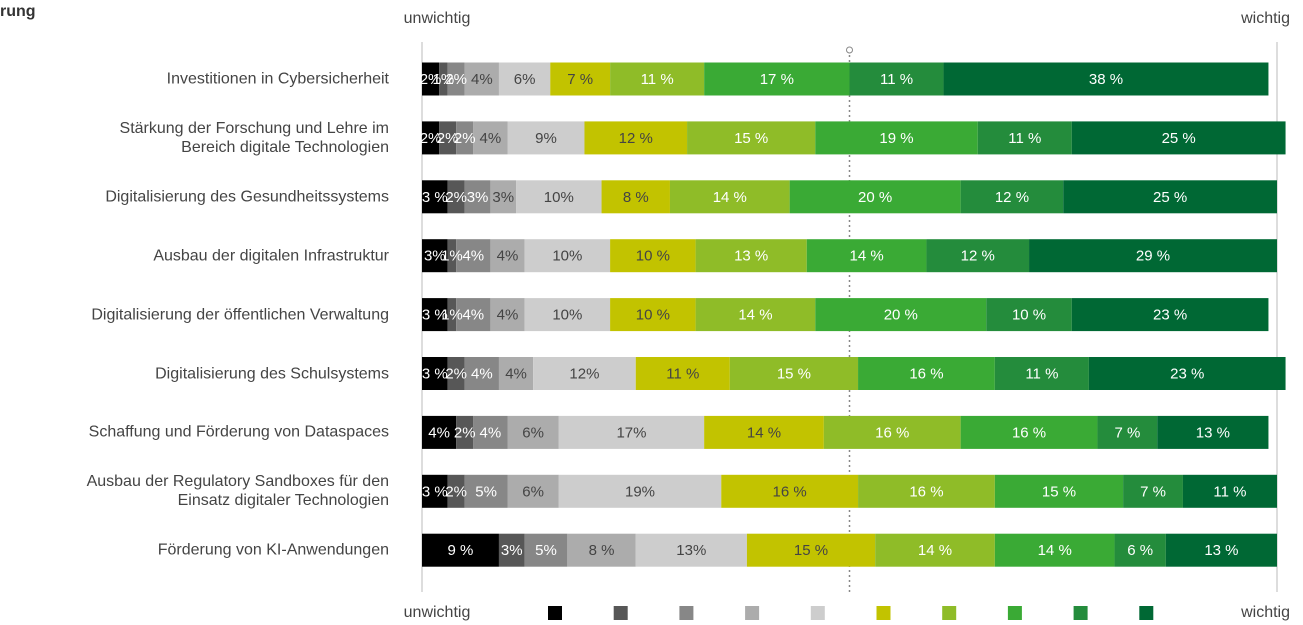 The height and width of the screenshot is (625, 1303). Describe the element at coordinates (238, 432) in the screenshot. I see `category-label: Schaffung und Förderung von Dataspaces` at that location.